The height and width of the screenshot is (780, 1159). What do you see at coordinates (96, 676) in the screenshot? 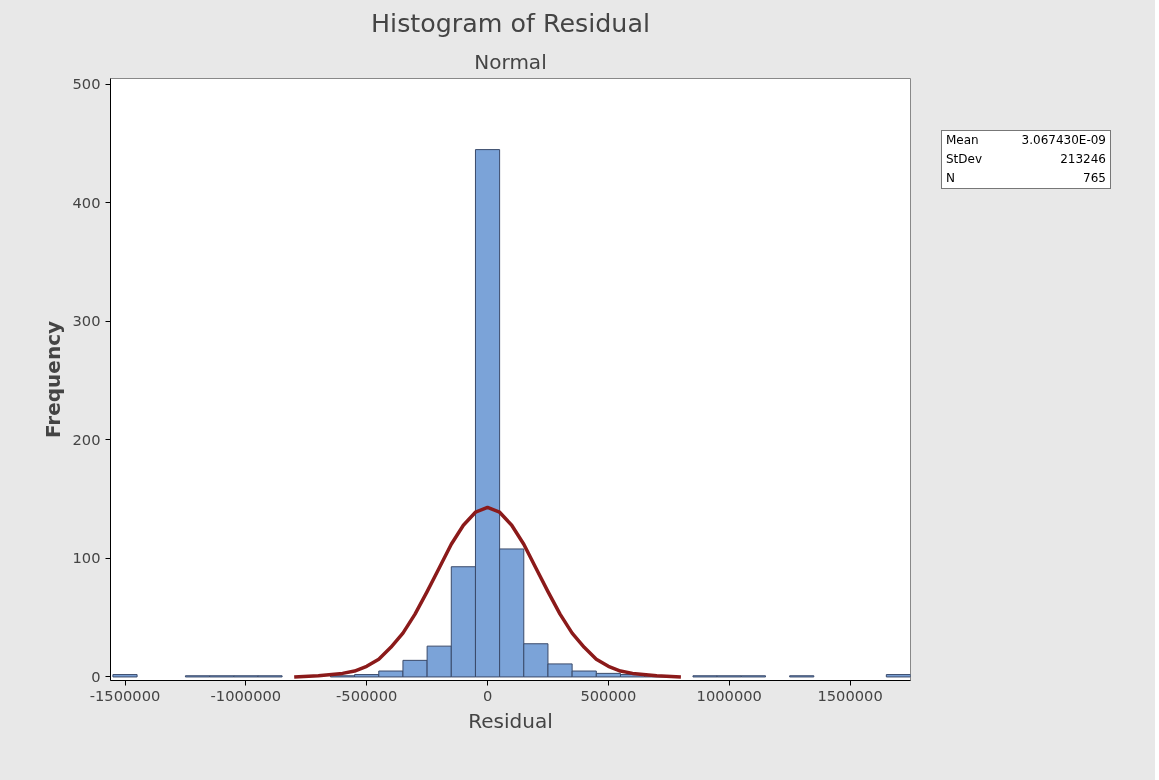
I see `y-tick-label: 0` at bounding box center [96, 676].